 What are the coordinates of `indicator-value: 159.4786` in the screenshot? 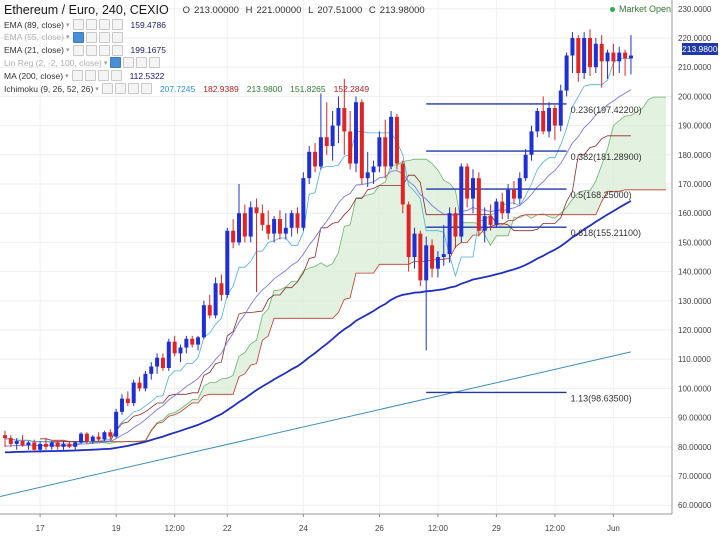 It's located at (148, 24).